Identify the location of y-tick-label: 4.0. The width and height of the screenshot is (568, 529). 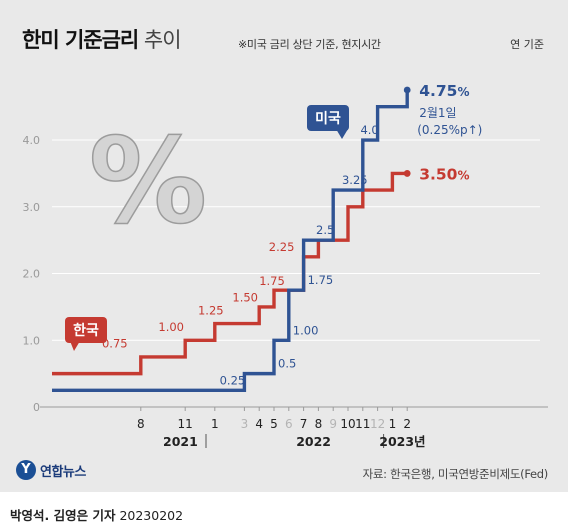
(32, 140).